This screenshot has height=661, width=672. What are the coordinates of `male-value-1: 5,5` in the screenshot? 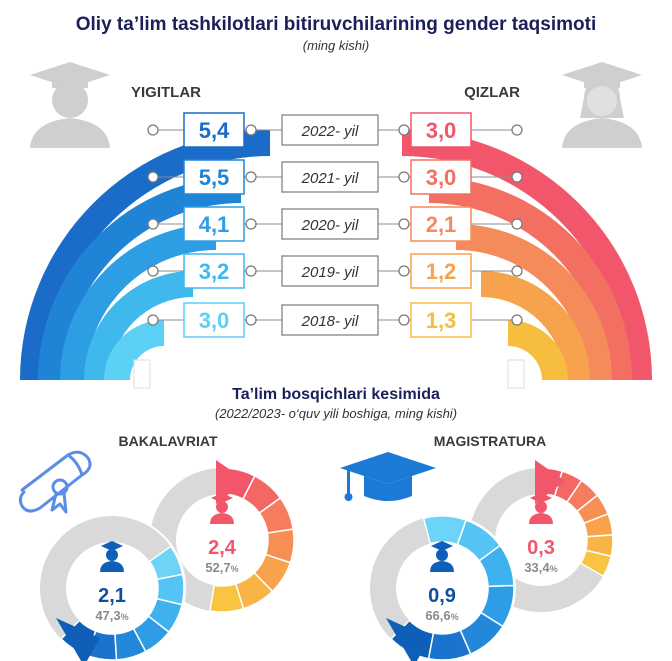 It's located at (214, 177).